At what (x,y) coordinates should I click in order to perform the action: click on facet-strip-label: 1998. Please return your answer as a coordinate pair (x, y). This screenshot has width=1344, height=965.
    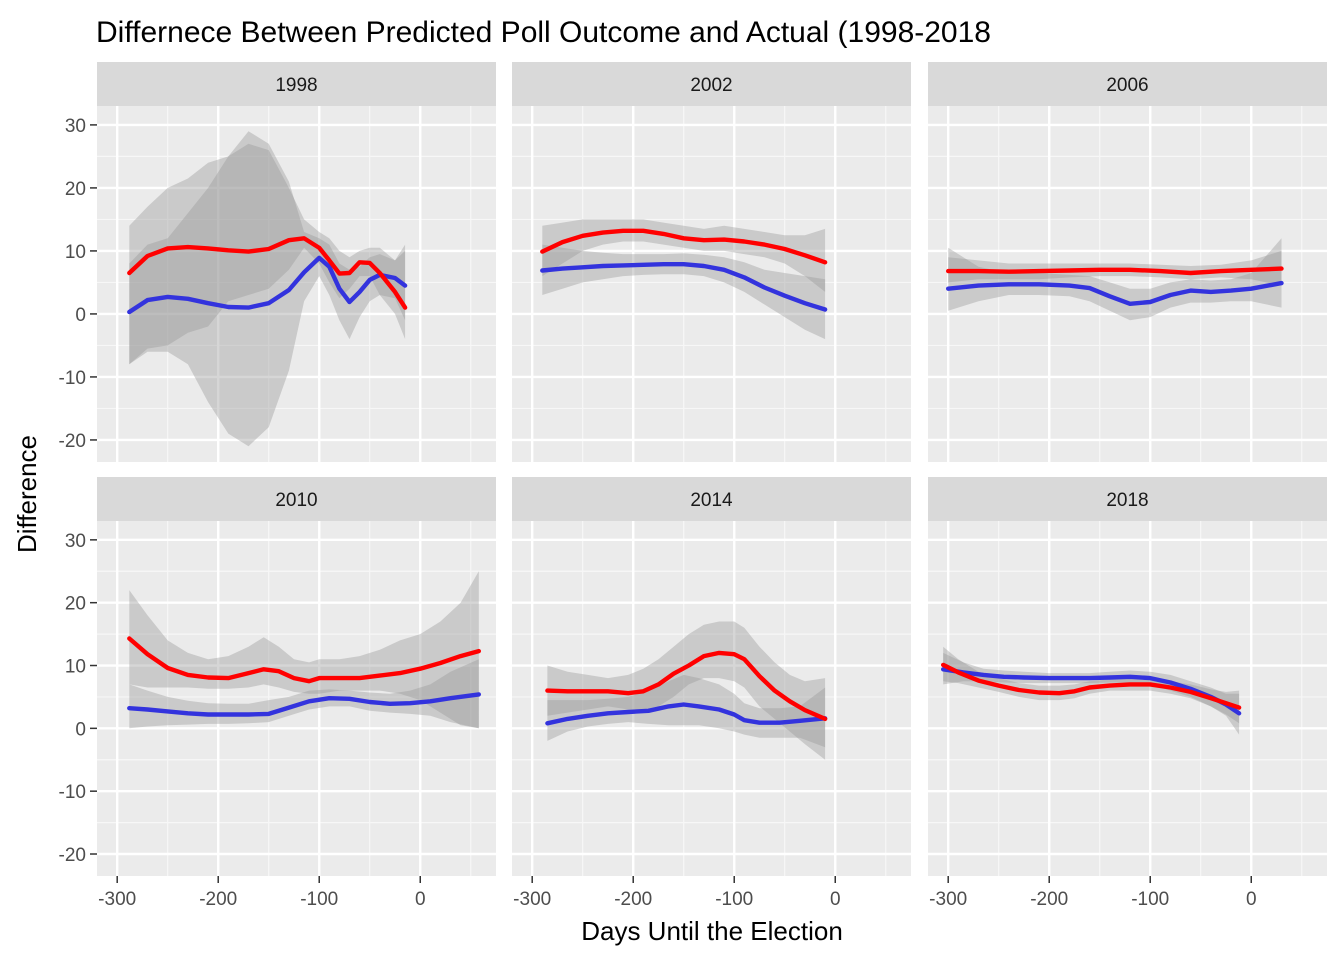
    Looking at the image, I should click on (296, 85).